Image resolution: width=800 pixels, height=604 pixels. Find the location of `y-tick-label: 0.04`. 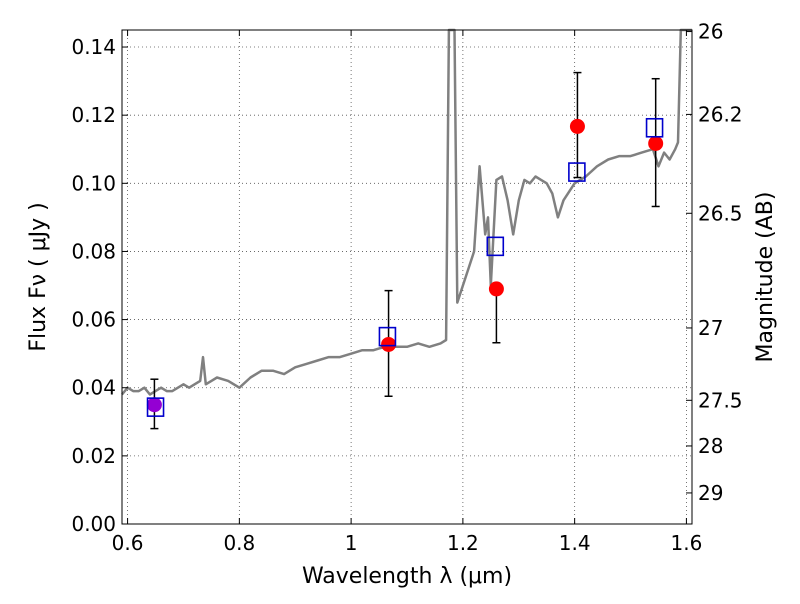

y-tick-label: 0.04 is located at coordinates (93, 388).